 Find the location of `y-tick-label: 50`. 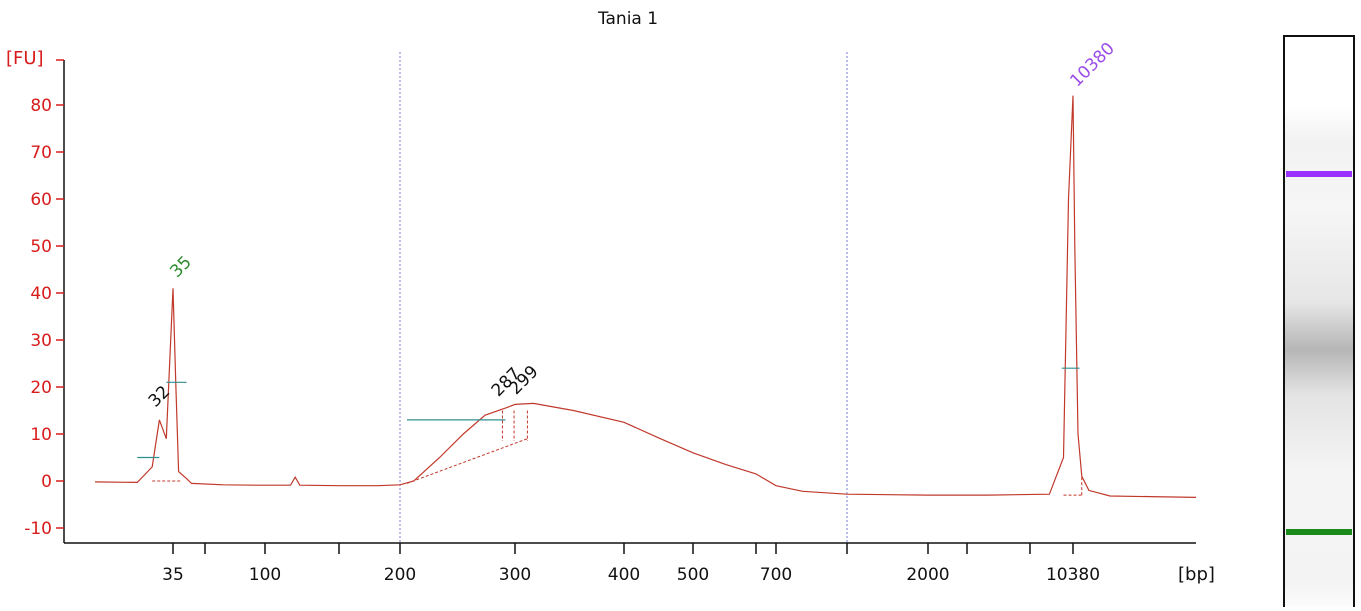

y-tick-label: 50 is located at coordinates (41, 247).